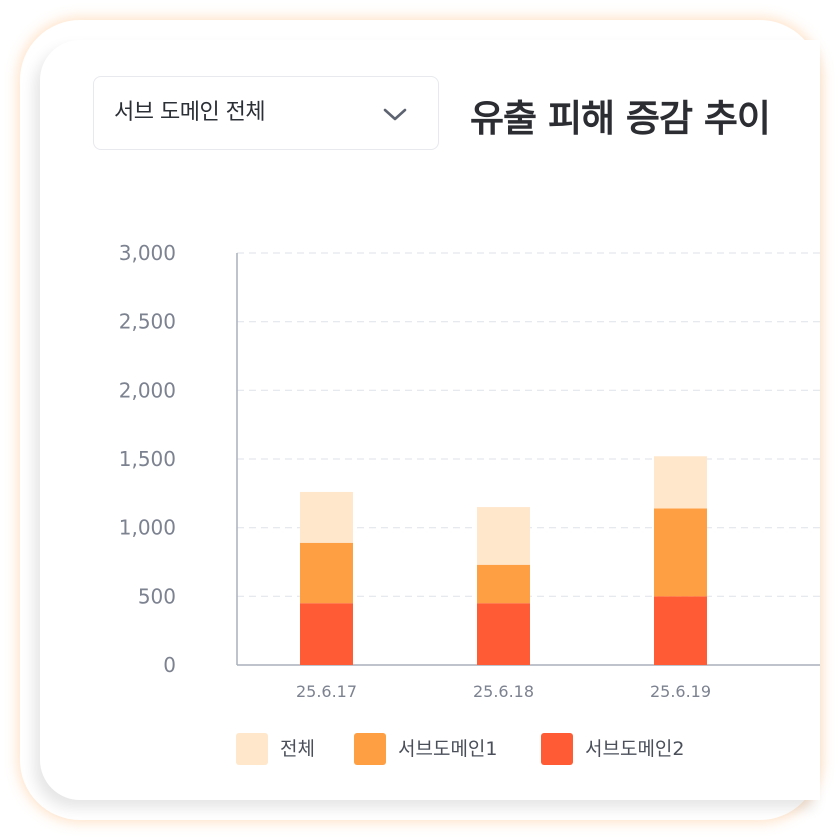 This screenshot has width=840, height=840. Describe the element at coordinates (326, 691) in the screenshot. I see `x-tick-label: 25.6.17` at that location.